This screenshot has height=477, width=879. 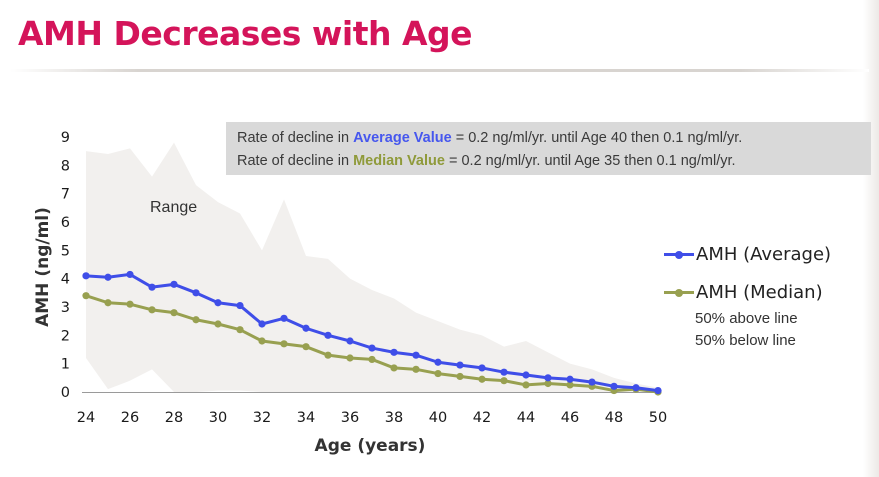 I want to click on x-axis-title: Age (years), so click(x=370, y=446).